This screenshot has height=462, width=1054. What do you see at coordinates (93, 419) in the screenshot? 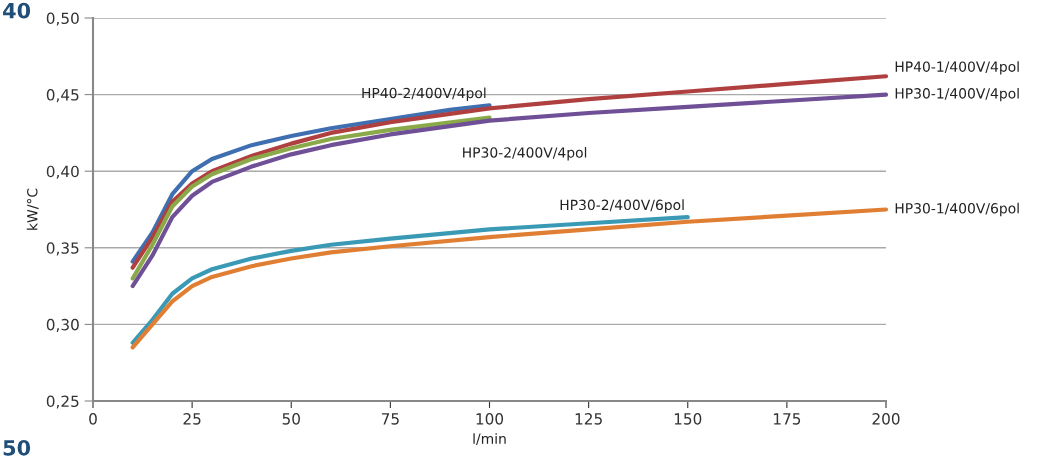
I see `x-tick-label: 0` at bounding box center [93, 419].